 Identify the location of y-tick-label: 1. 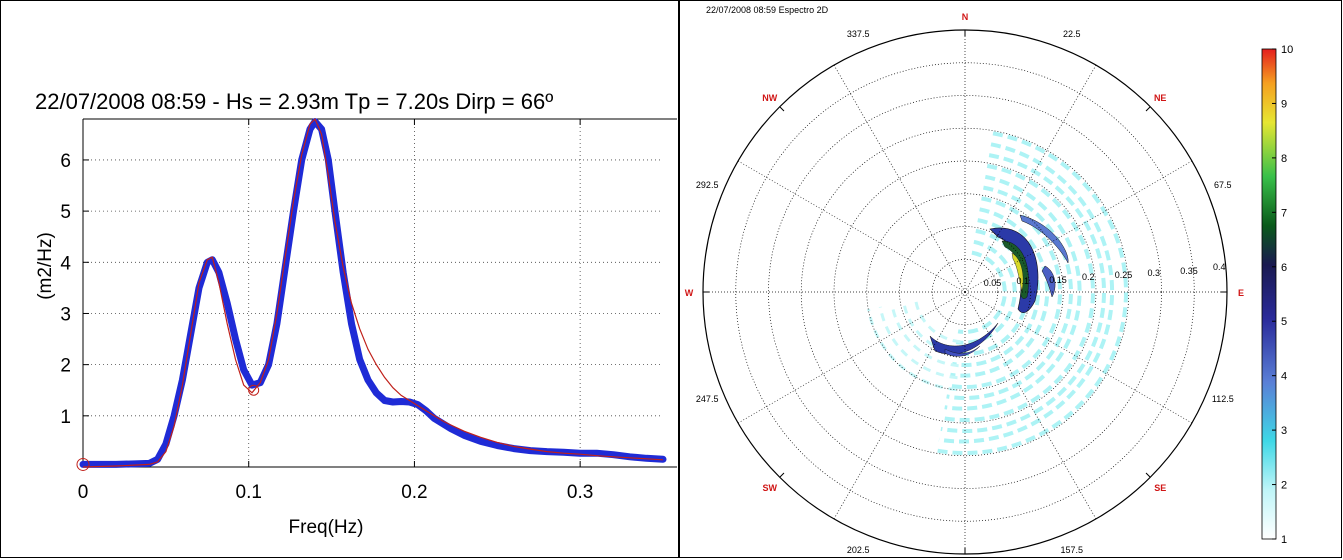
(65, 417).